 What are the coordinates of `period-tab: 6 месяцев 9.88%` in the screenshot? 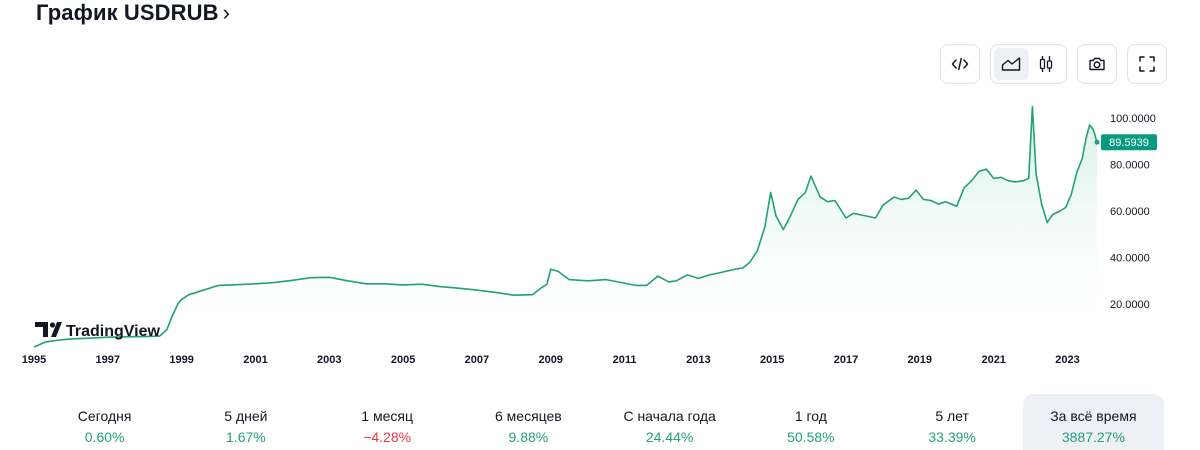 It's located at (528, 422).